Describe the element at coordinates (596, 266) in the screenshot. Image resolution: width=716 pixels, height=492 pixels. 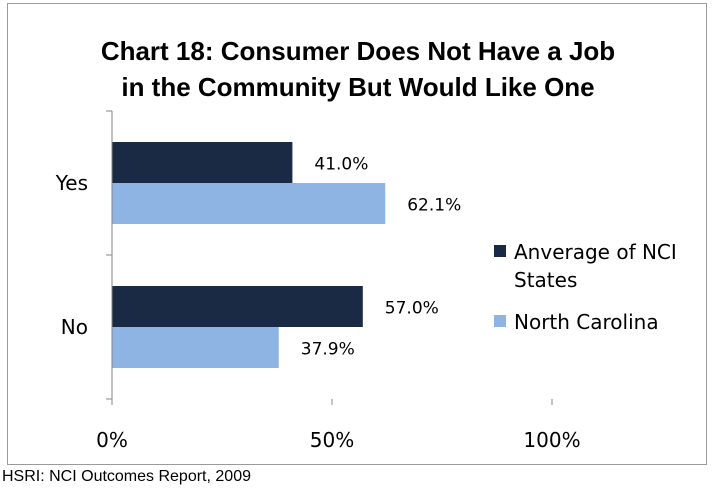
I see `legend-item-nci-states: Anverage of NCI States` at that location.